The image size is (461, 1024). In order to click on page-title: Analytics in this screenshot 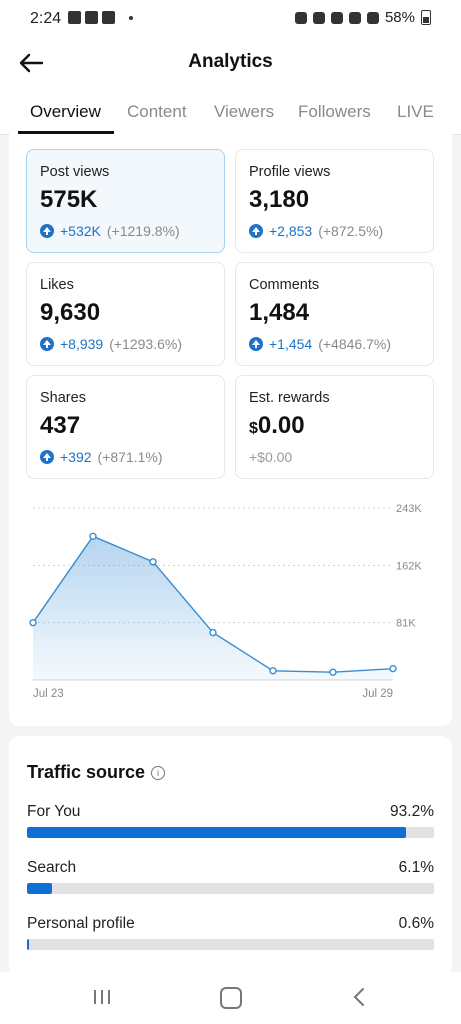, I will do `click(230, 61)`.